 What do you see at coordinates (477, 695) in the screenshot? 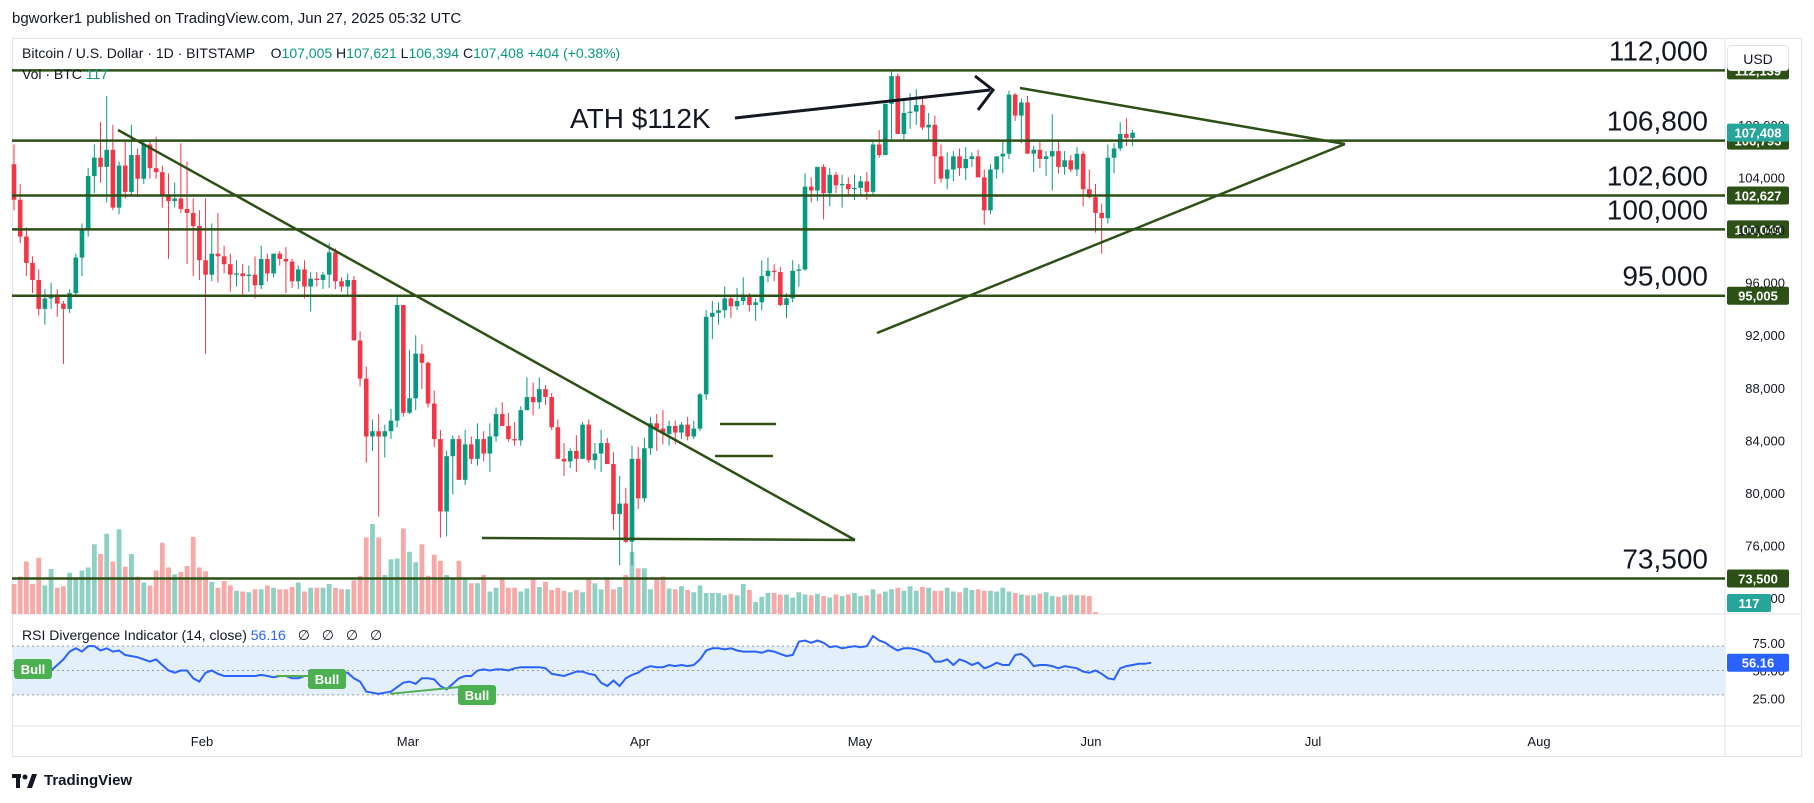
I see `bull-label-text: Bull` at bounding box center [477, 695].